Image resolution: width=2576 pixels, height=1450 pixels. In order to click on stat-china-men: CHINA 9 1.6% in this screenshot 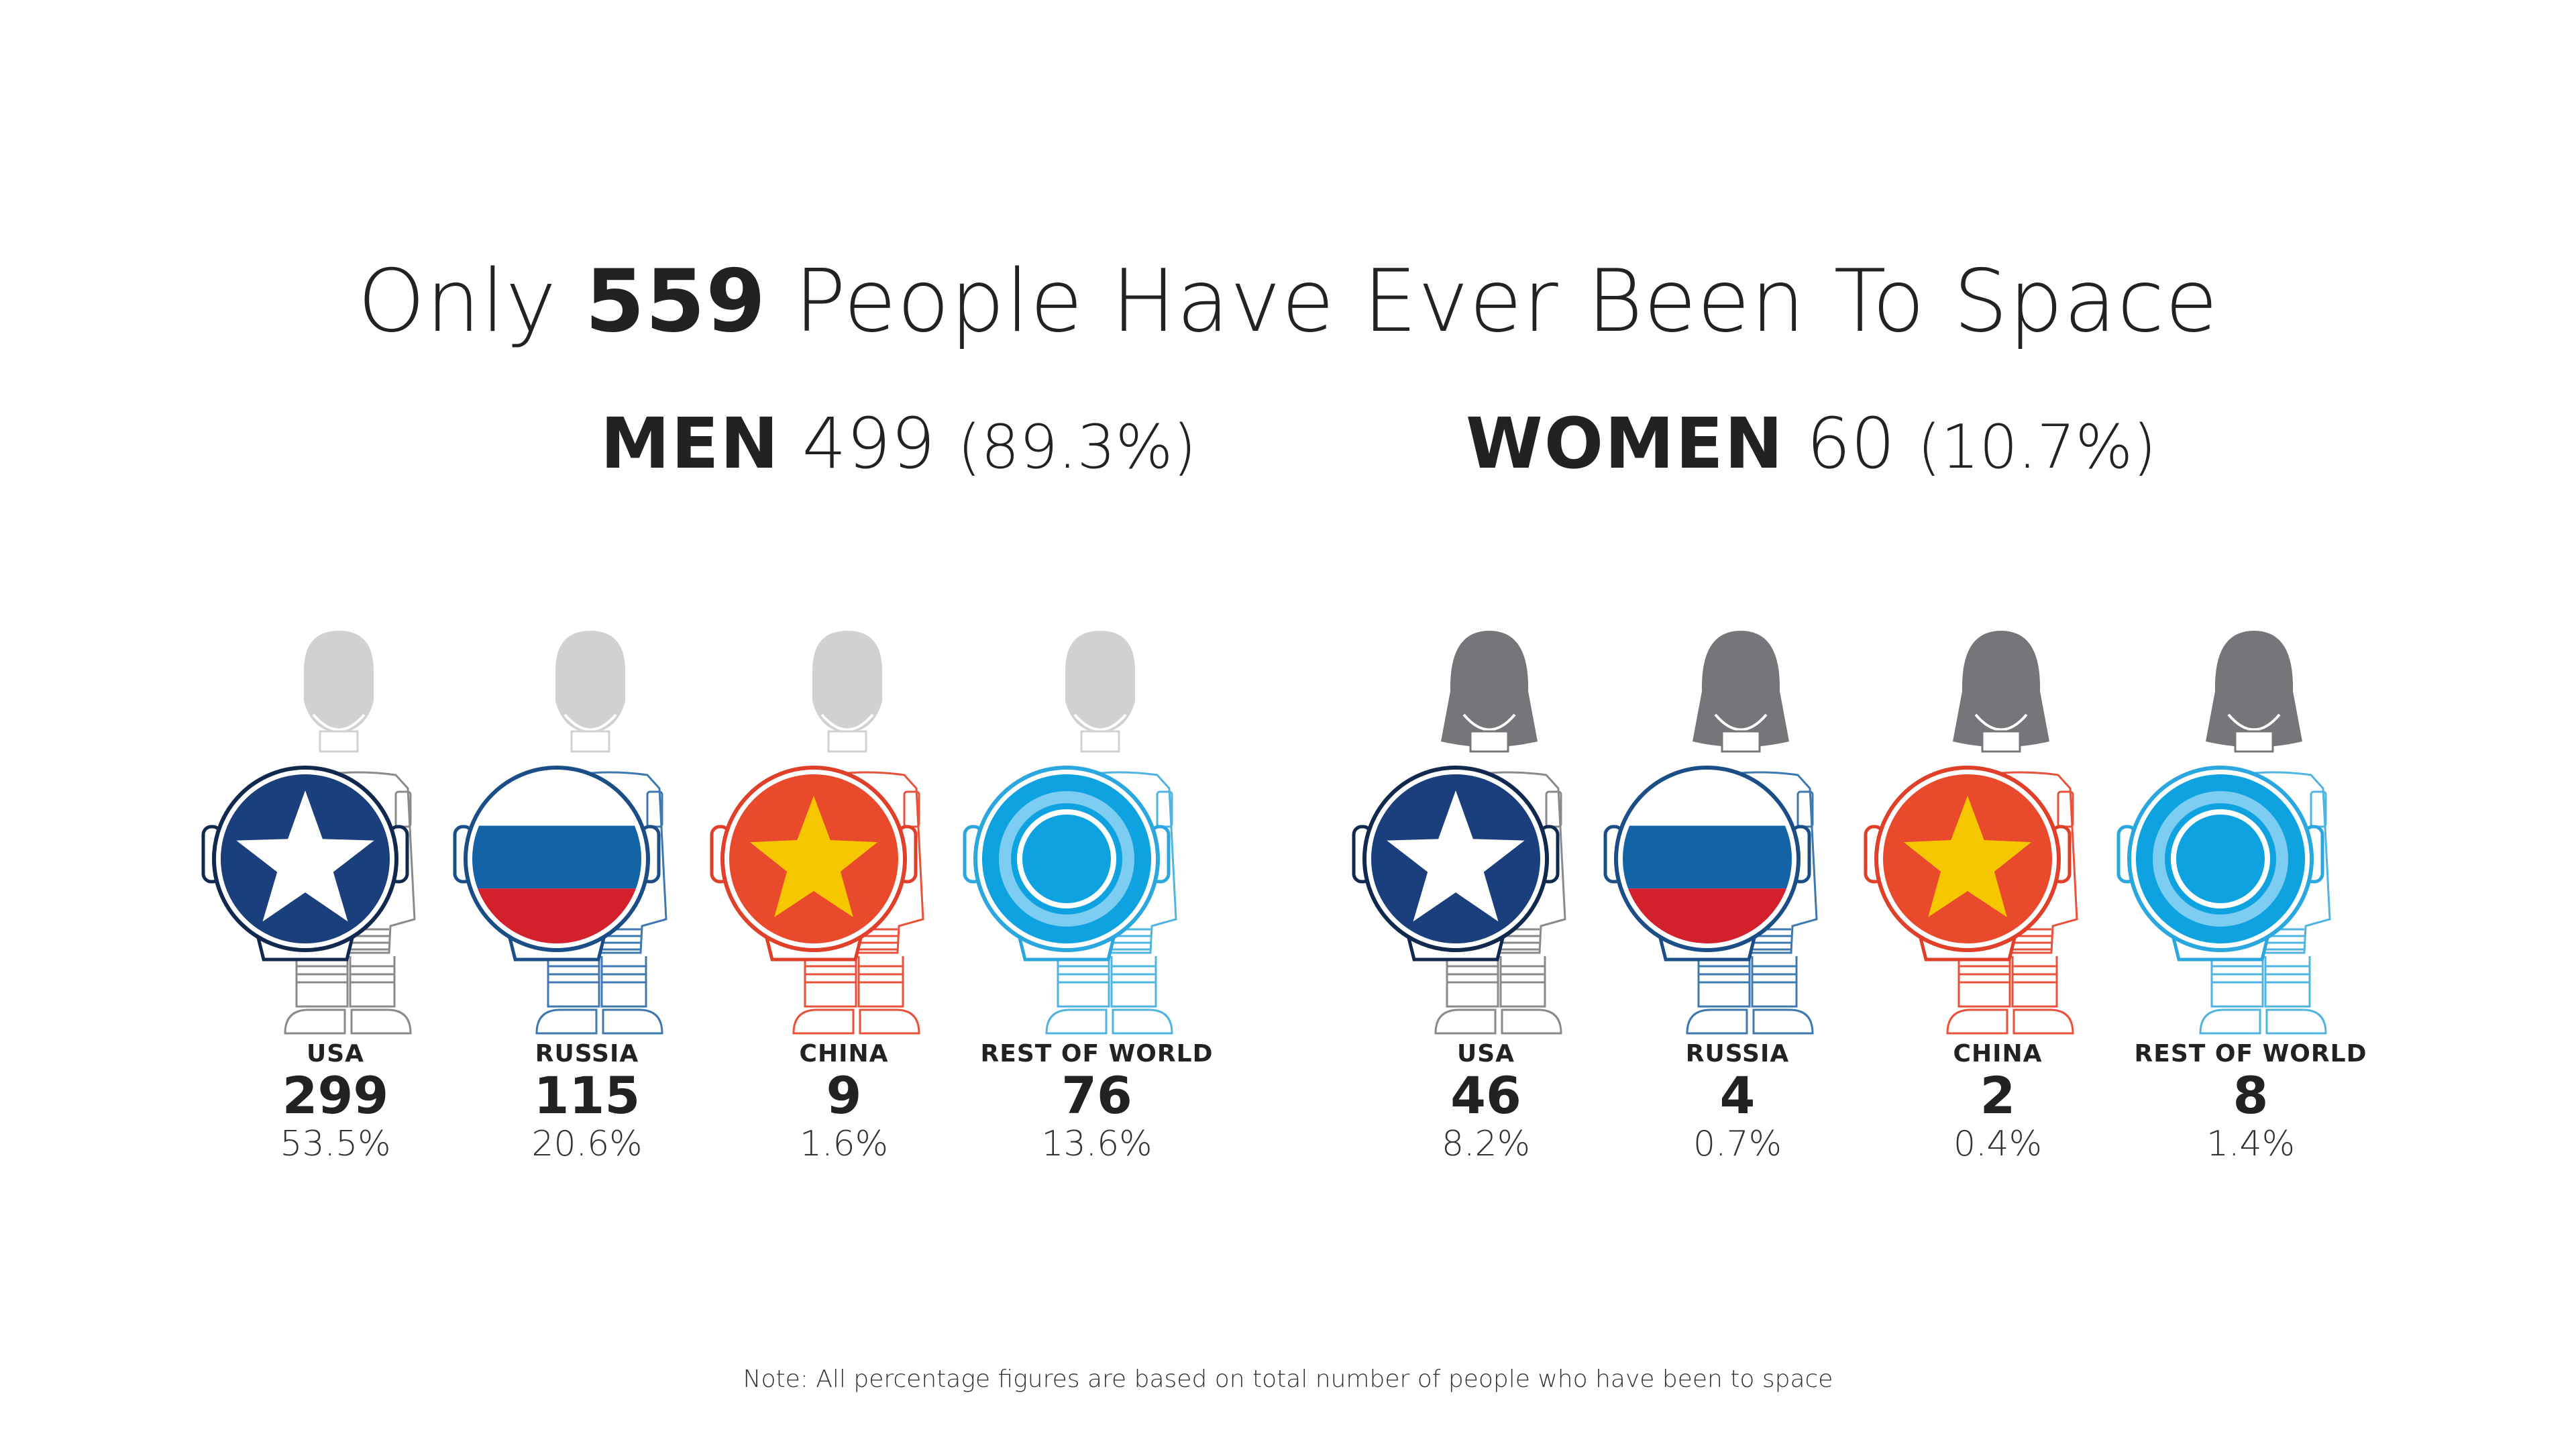, I will do `click(844, 1101)`.